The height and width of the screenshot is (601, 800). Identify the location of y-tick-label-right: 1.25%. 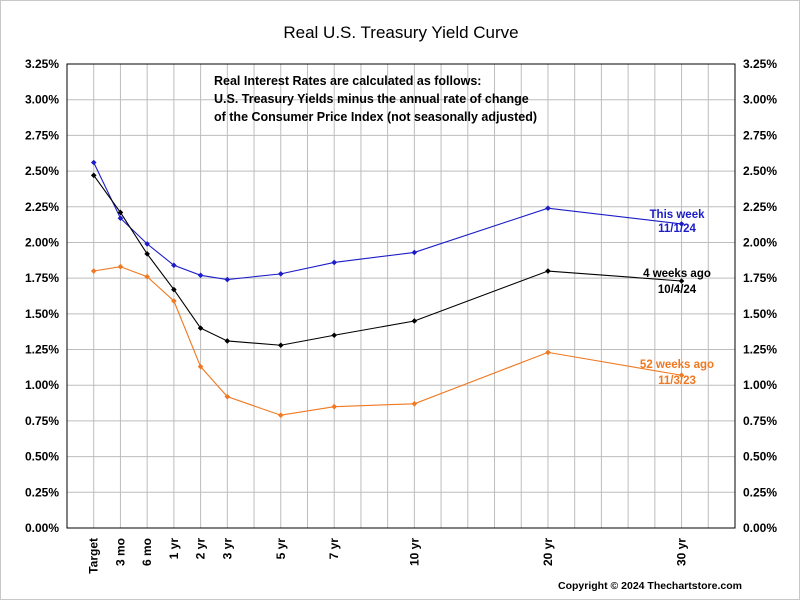
(760, 350).